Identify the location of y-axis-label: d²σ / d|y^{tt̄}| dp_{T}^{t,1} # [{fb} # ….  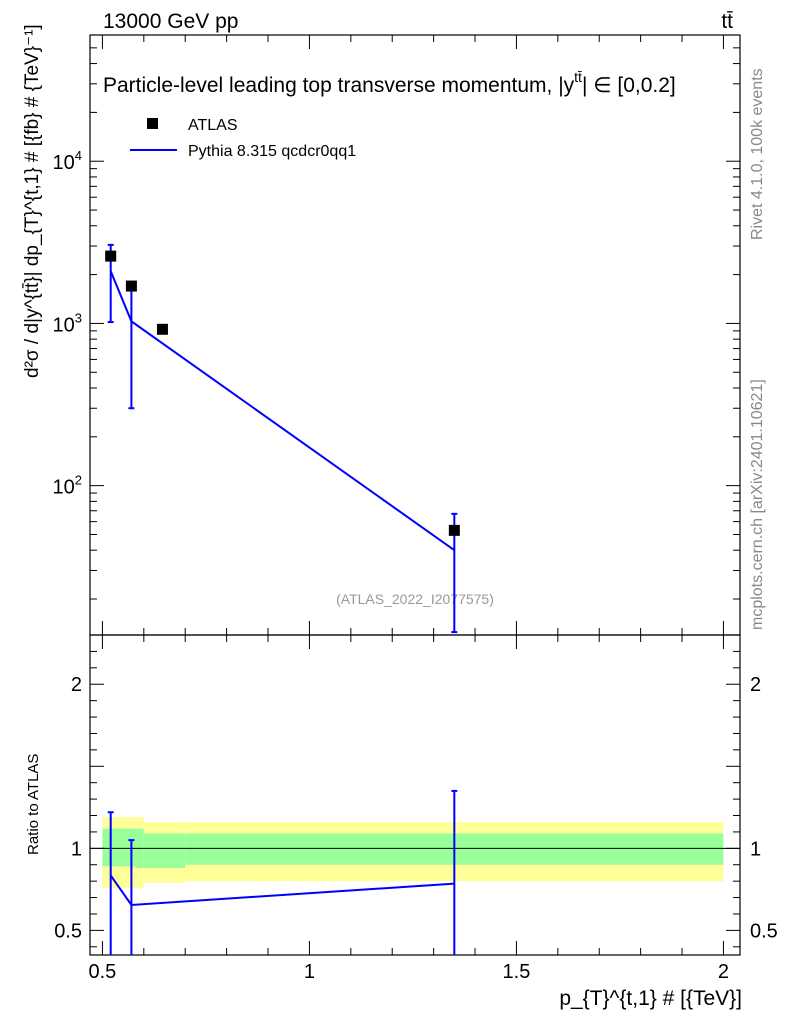
(32, 201).